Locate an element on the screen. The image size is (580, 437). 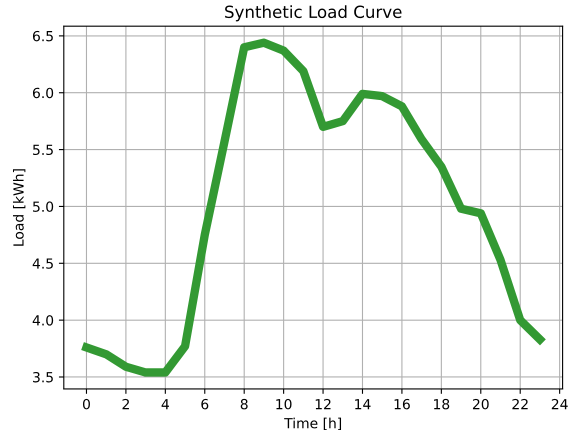
x-tick-label: 8 is located at coordinates (244, 404).